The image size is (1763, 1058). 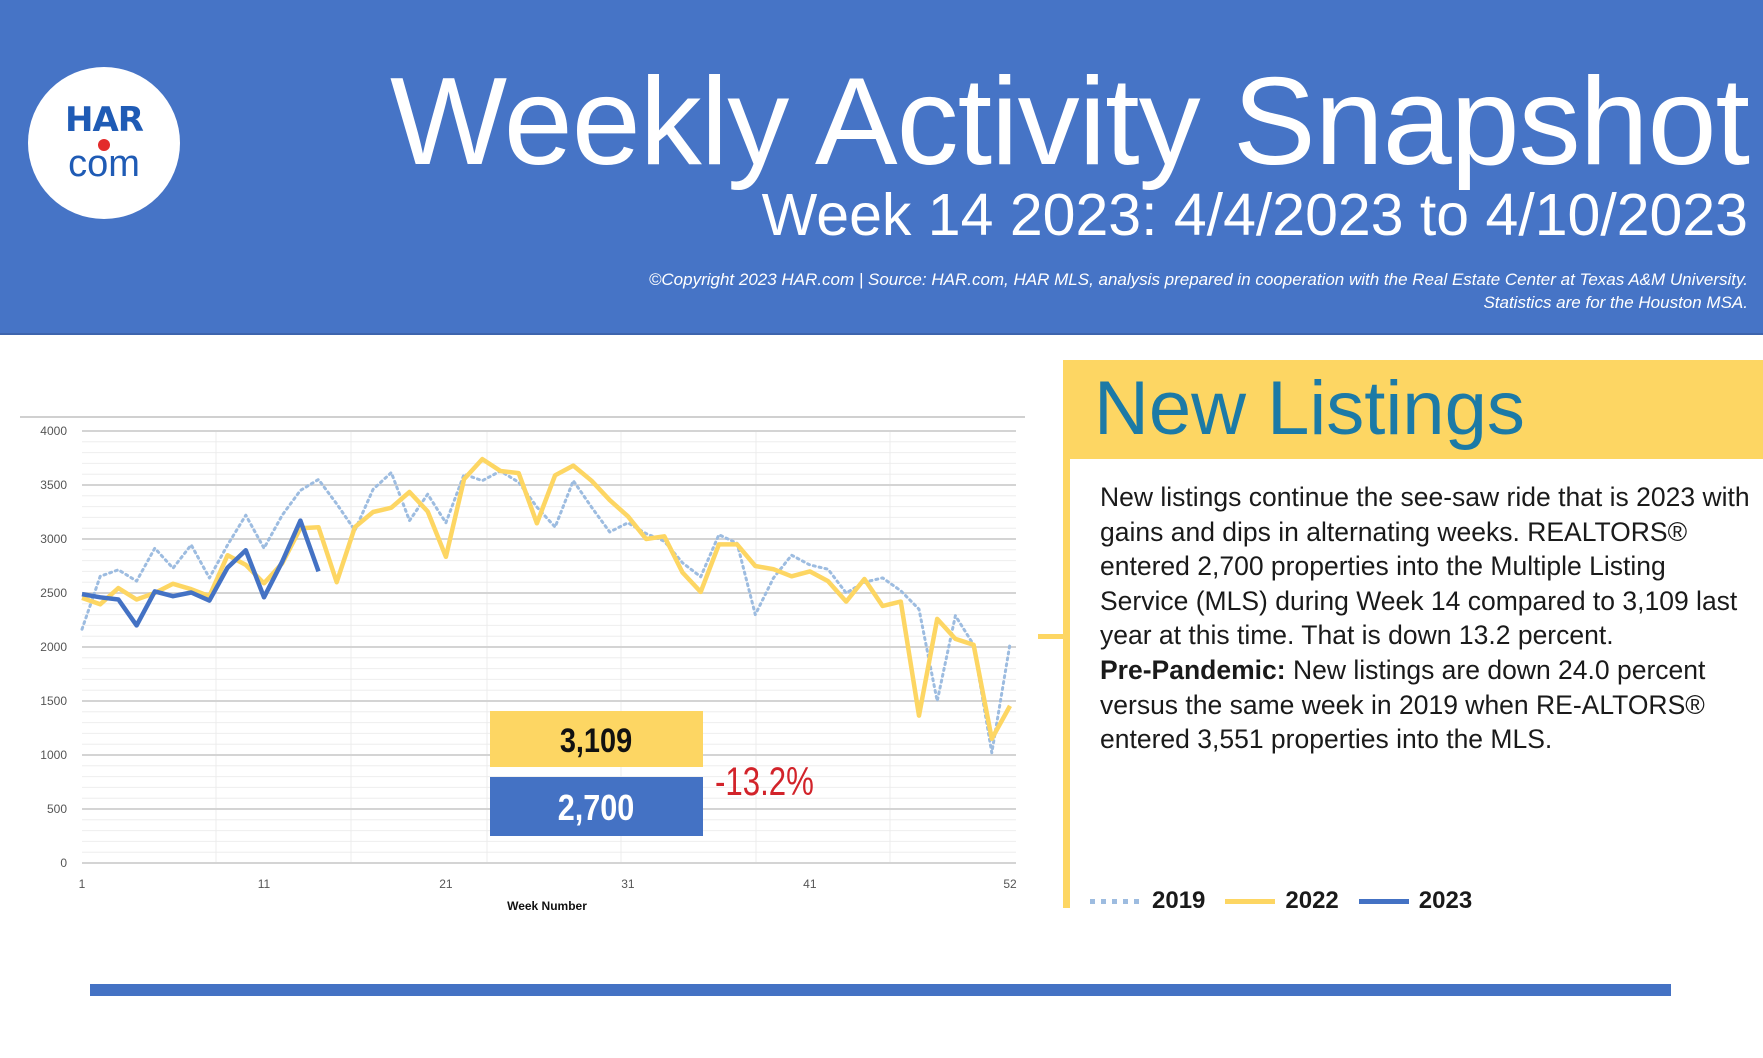 I want to click on legend-item-2022: 2022, so click(x=1282, y=901).